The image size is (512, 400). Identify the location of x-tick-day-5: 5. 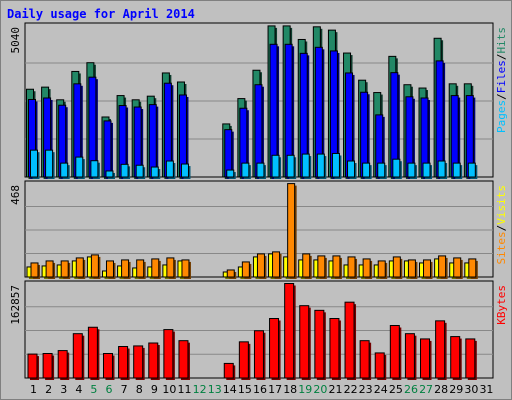
(93, 389).